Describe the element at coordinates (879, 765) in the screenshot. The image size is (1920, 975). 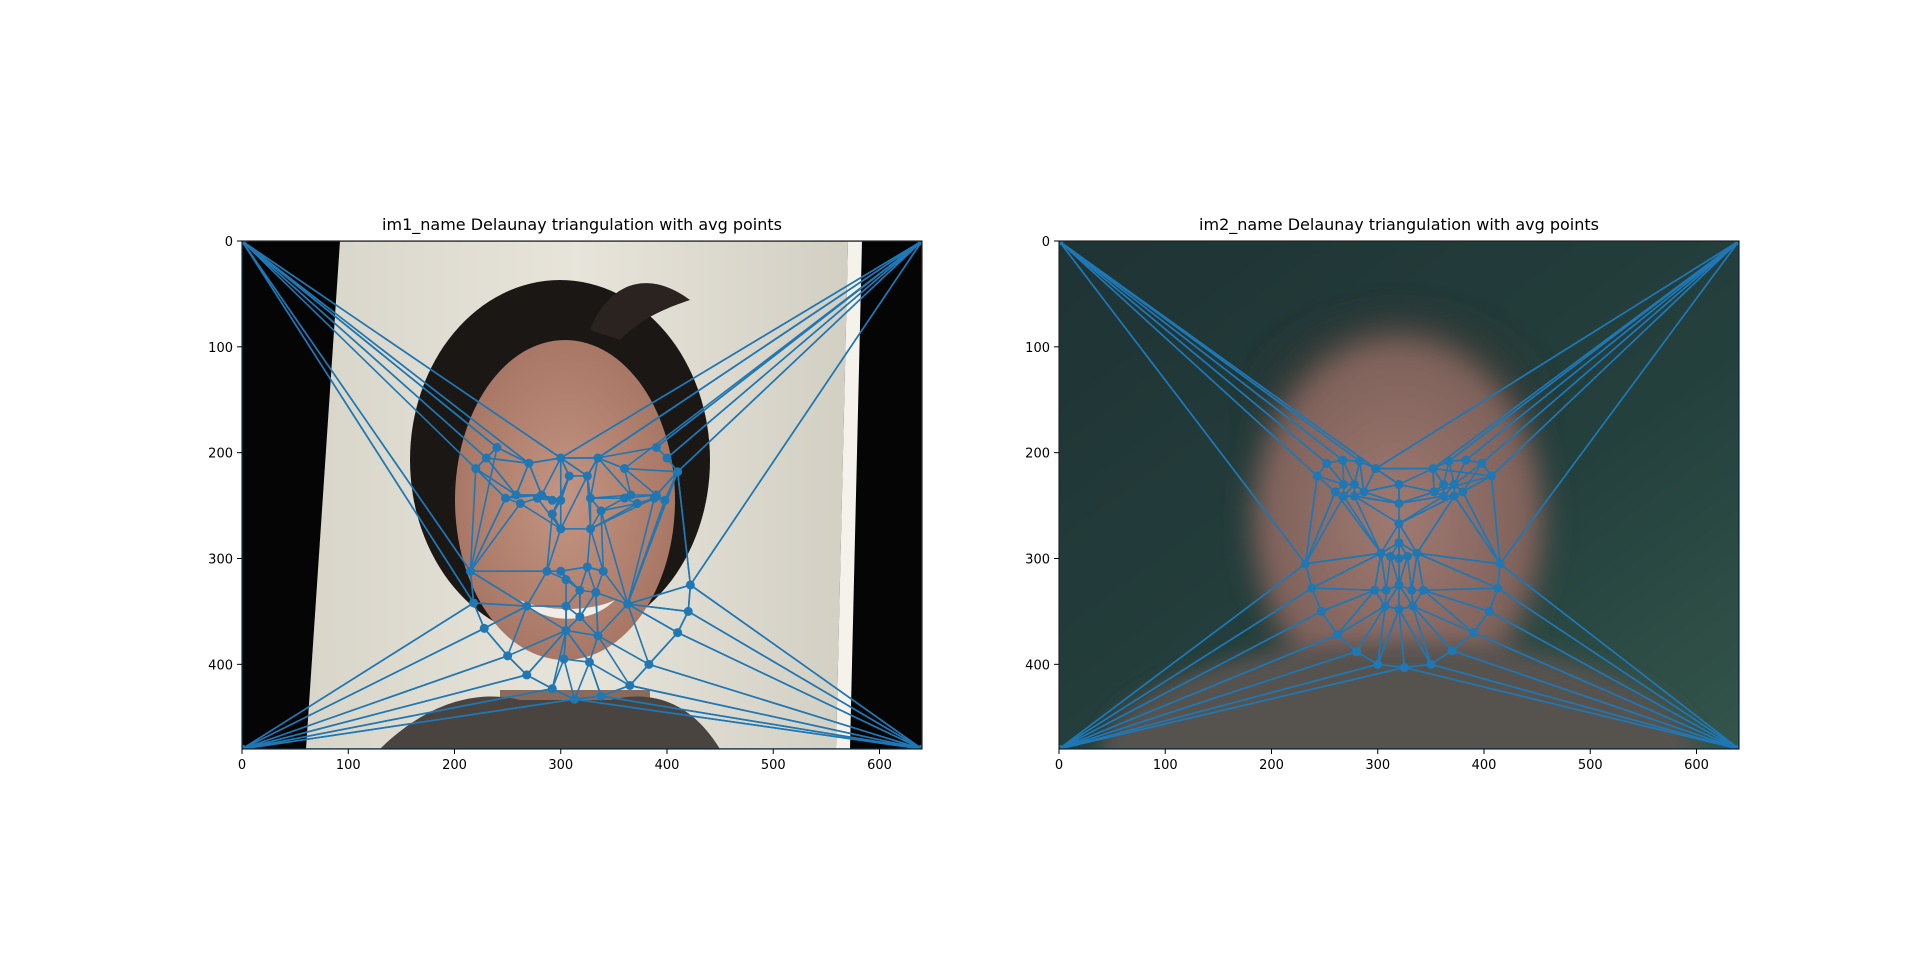
I see `x-tick-label: 600` at that location.